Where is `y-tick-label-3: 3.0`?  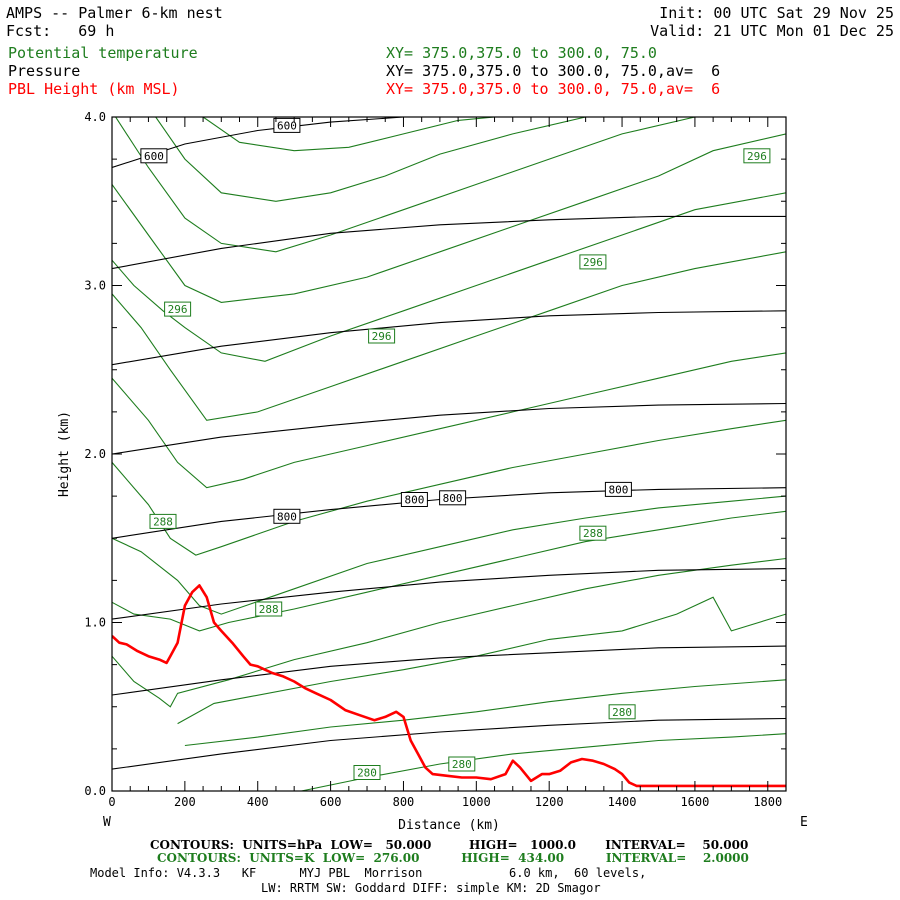
y-tick-label-3: 3.0 is located at coordinates (95, 286).